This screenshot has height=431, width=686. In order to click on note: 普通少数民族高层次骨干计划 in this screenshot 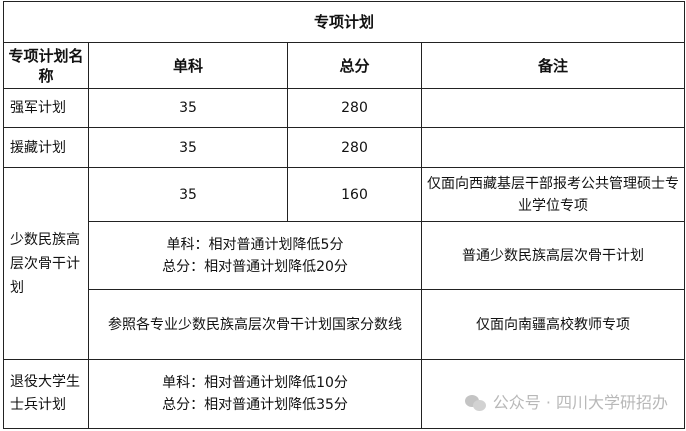, I will do `click(553, 255)`.